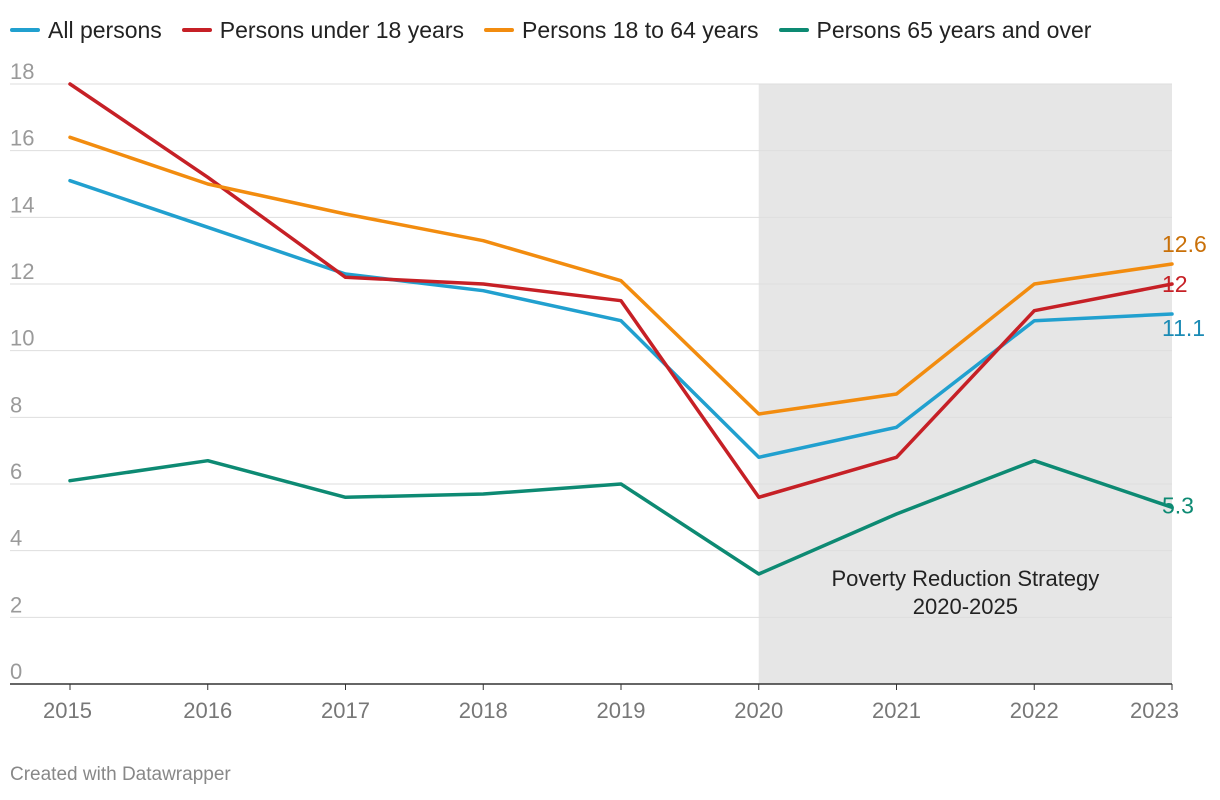 The height and width of the screenshot is (800, 1220). What do you see at coordinates (22, 71) in the screenshot?
I see `y-tick-label: 18` at bounding box center [22, 71].